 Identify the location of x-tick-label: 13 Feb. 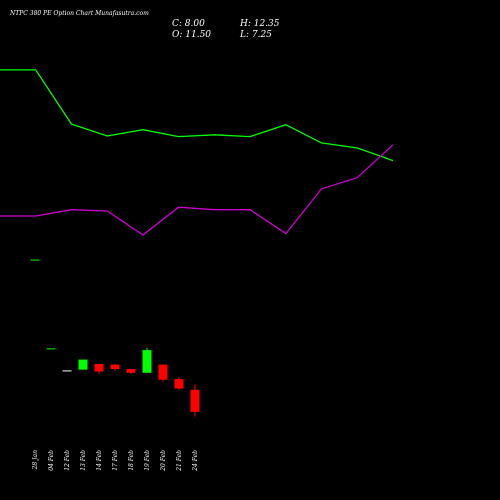
(83, 460).